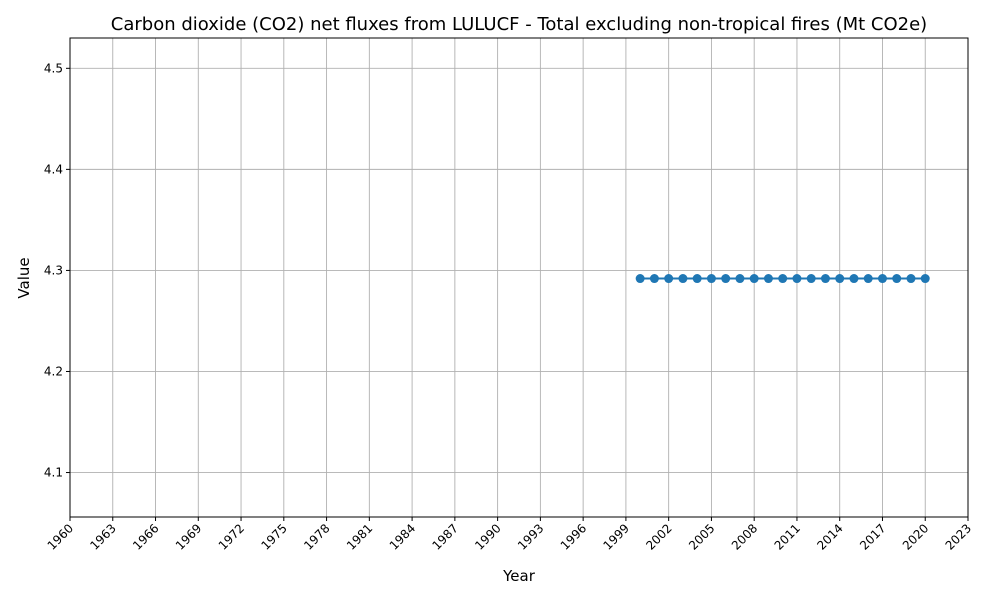  What do you see at coordinates (402, 536) in the screenshot?
I see `x-tick-label: 1984` at bounding box center [402, 536].